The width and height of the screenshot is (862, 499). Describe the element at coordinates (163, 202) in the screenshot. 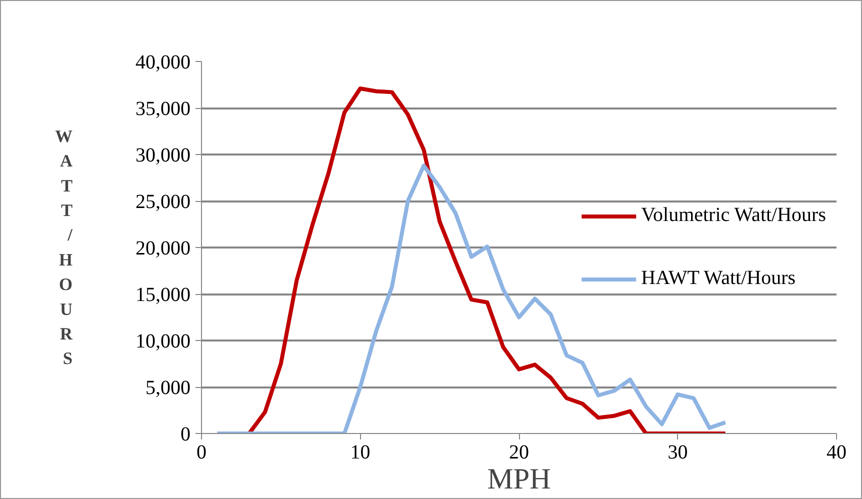

I see `y-tick-label: 25,000` at that location.